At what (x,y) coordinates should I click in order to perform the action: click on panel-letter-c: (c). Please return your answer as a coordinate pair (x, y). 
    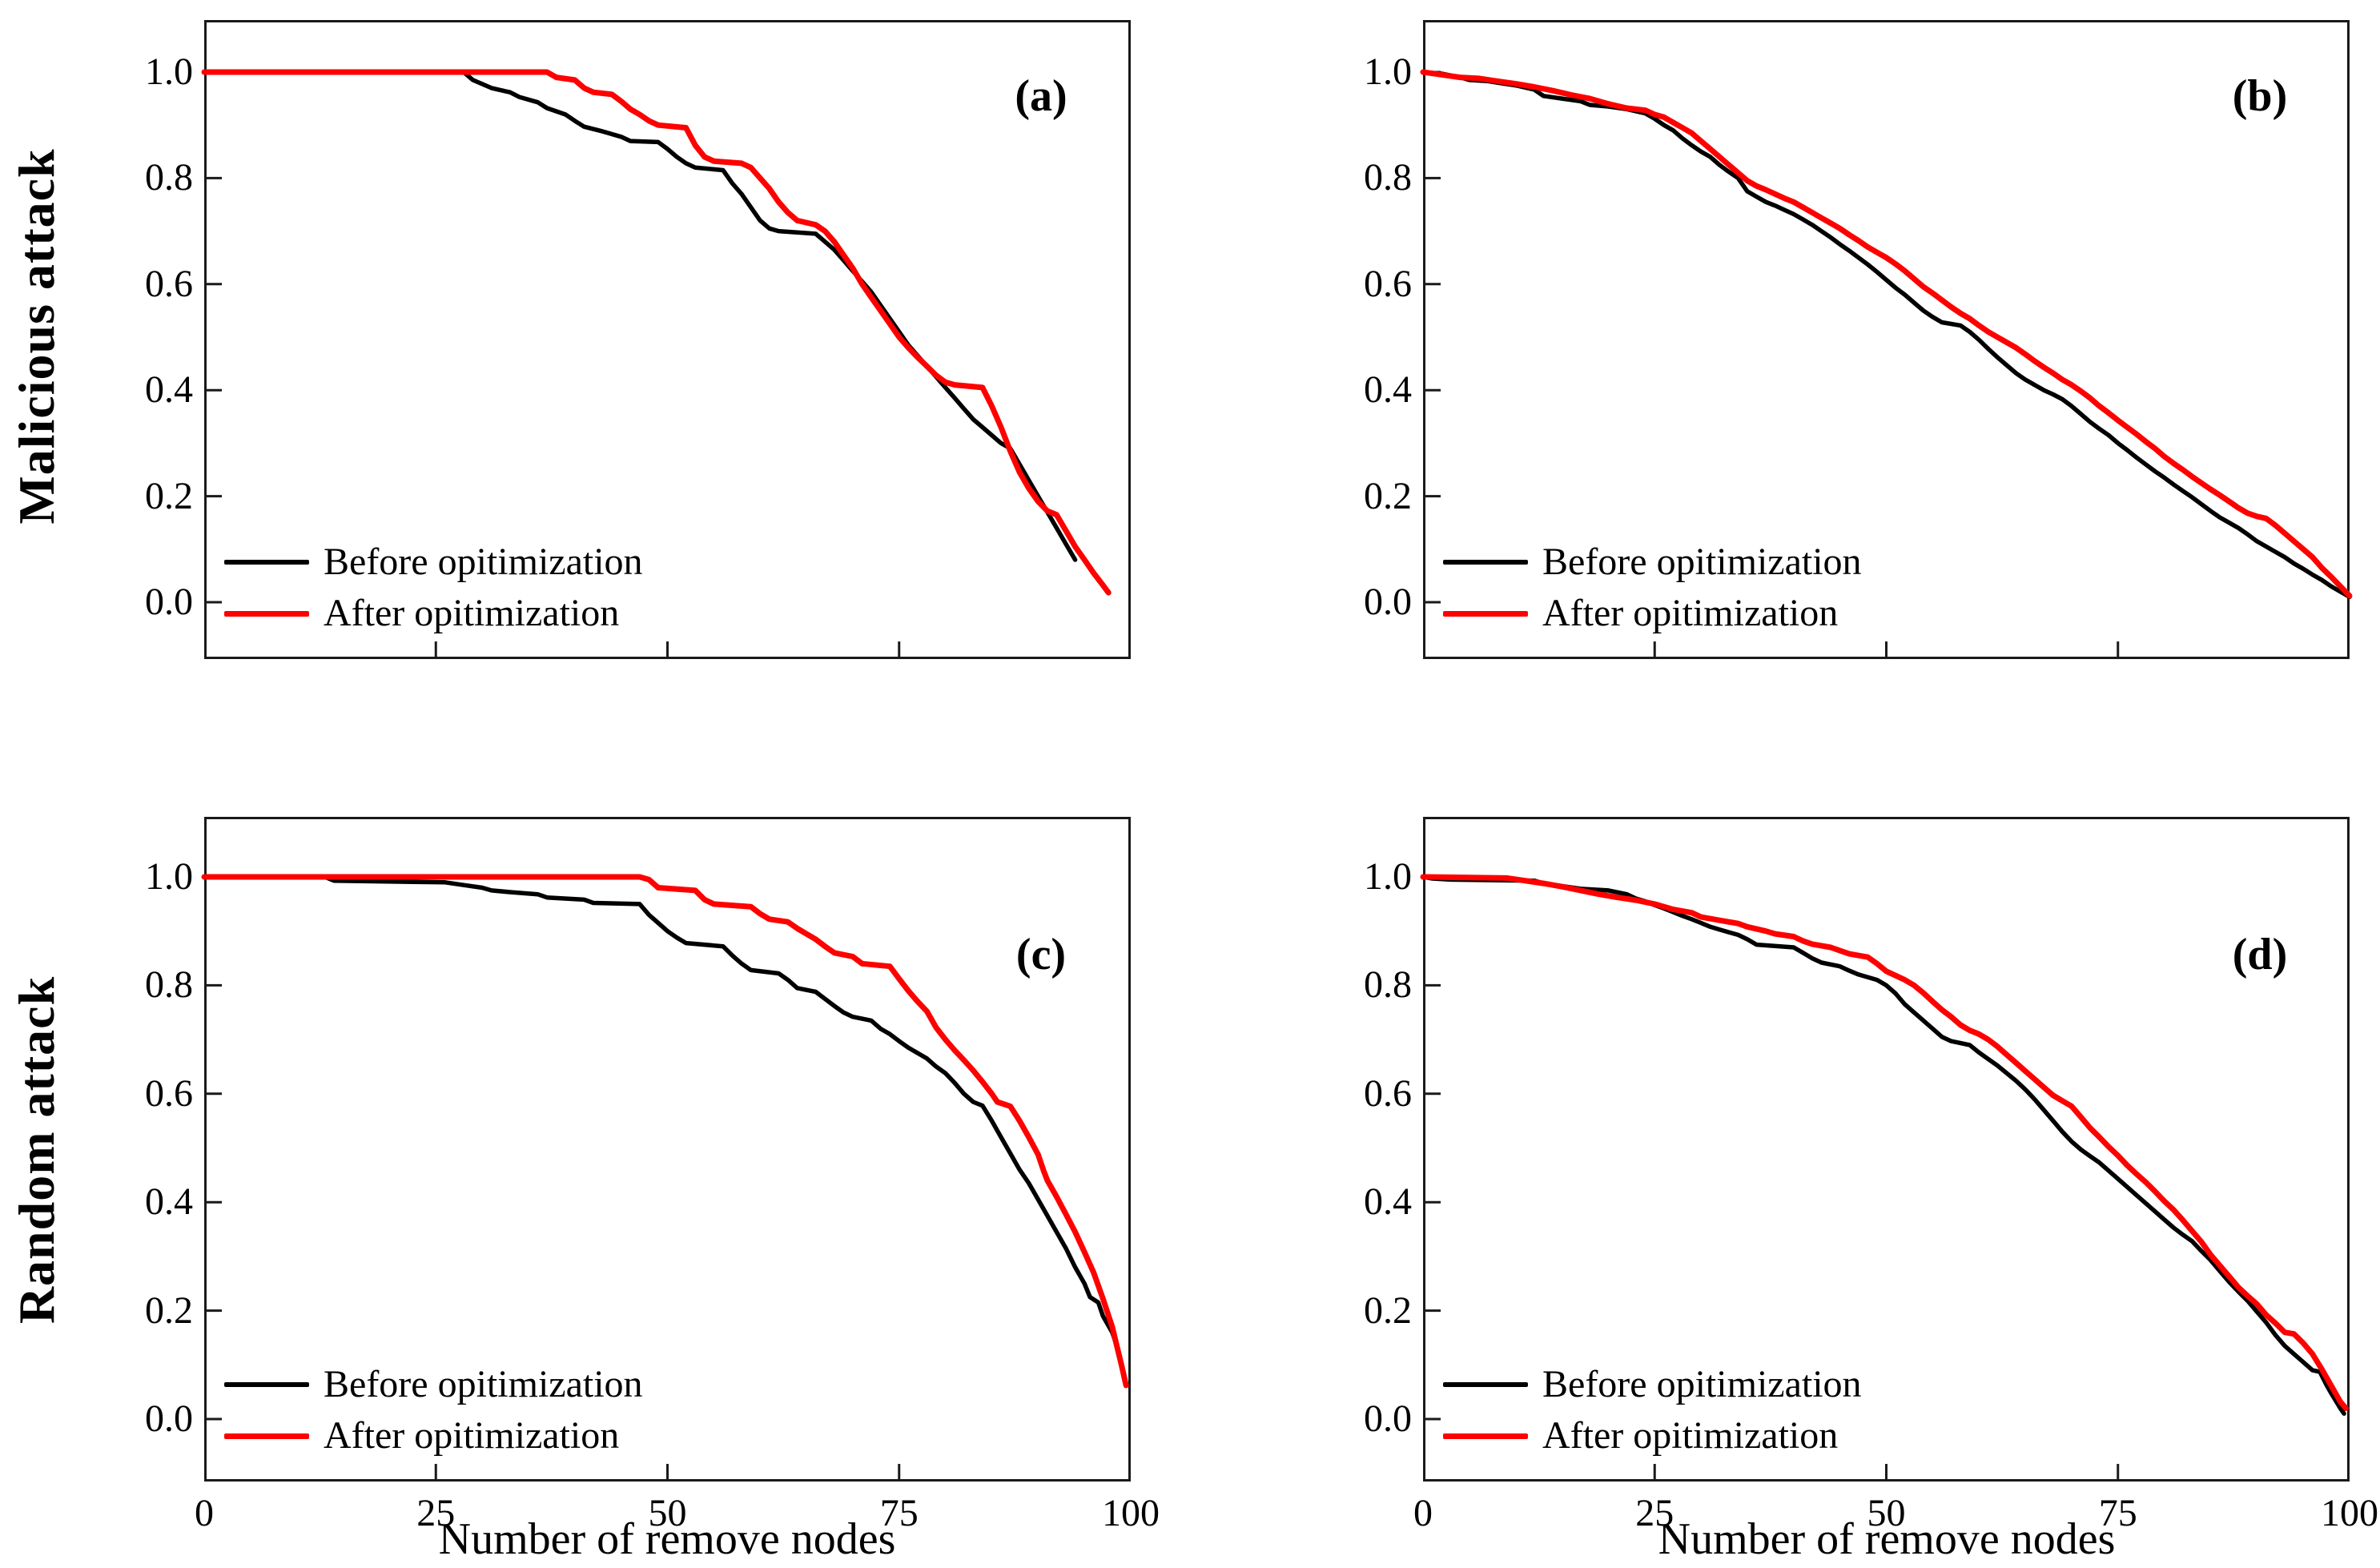
    Looking at the image, I should click on (1041, 955).